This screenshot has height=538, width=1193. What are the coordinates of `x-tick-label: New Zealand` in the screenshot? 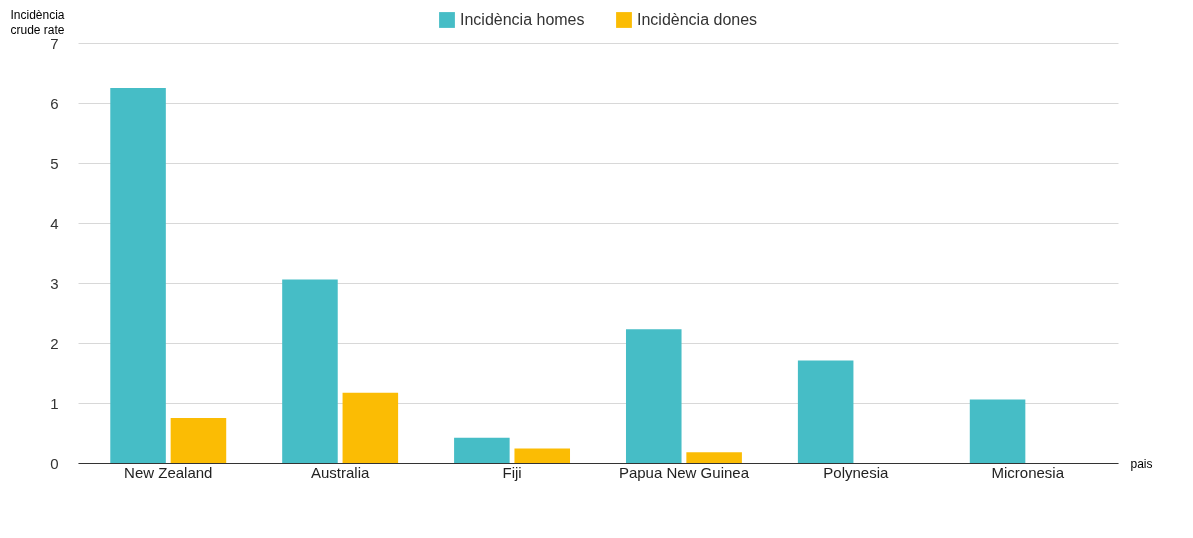 It's located at (168, 472).